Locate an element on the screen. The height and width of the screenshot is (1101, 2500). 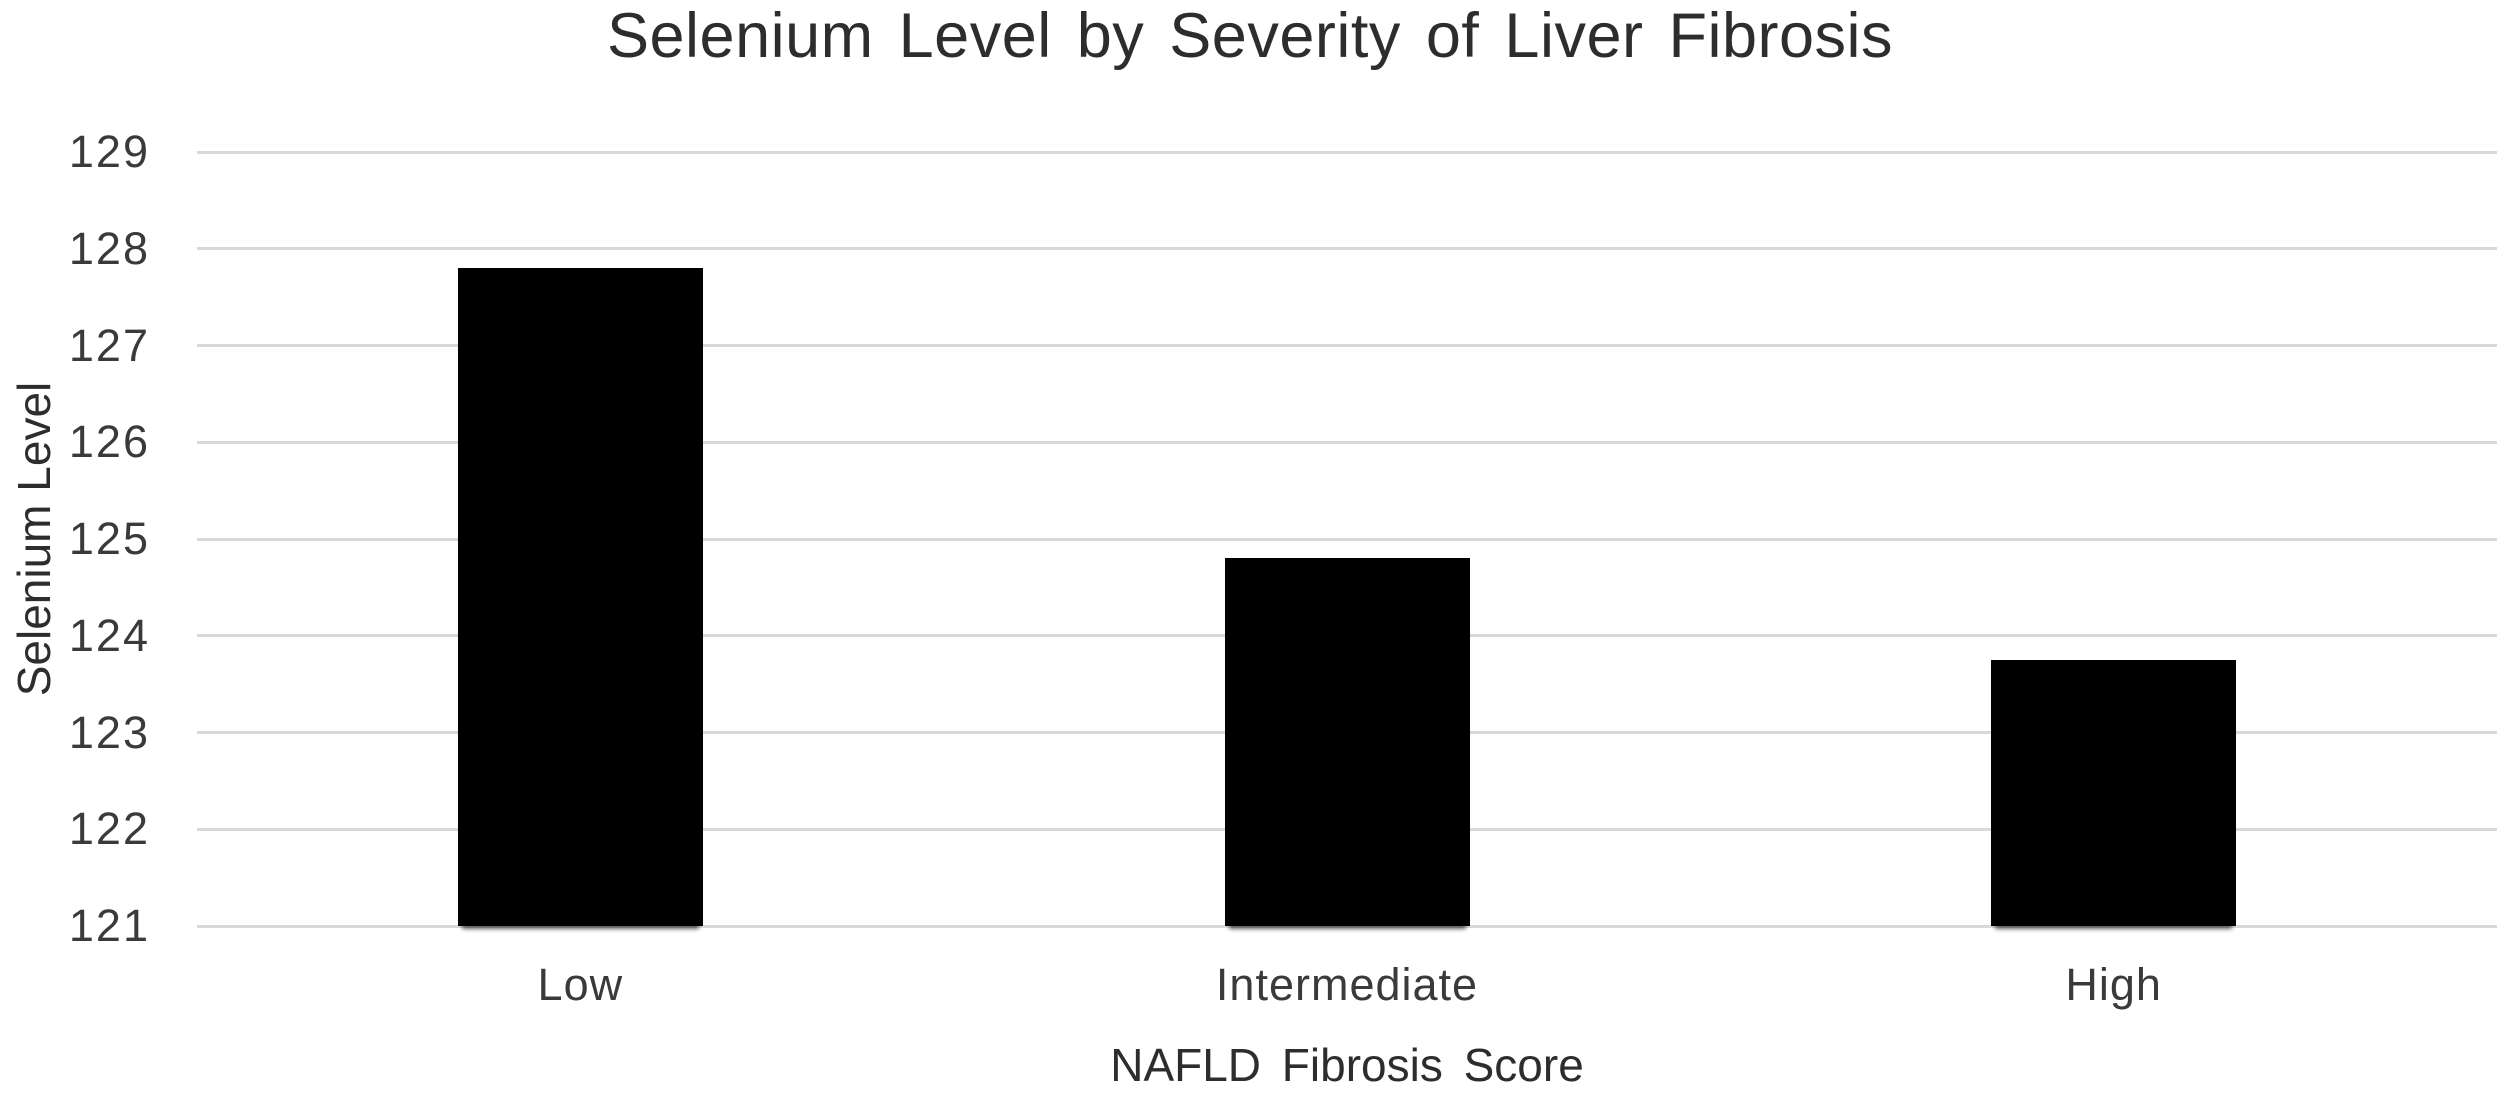
y-tick-label: 129 is located at coordinates (109, 151).